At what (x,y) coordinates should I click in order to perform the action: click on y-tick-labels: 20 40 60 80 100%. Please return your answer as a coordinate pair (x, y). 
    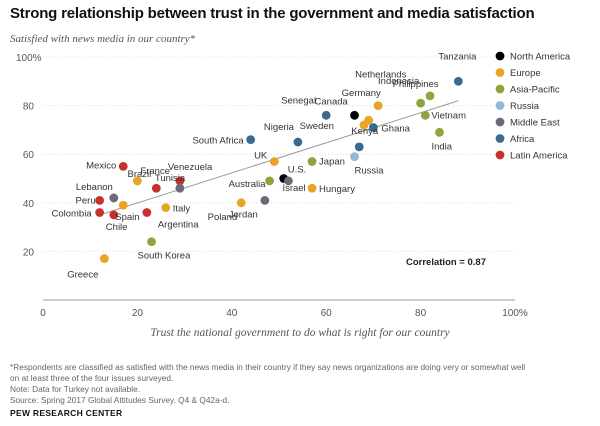
    Looking at the image, I should click on (29, 155).